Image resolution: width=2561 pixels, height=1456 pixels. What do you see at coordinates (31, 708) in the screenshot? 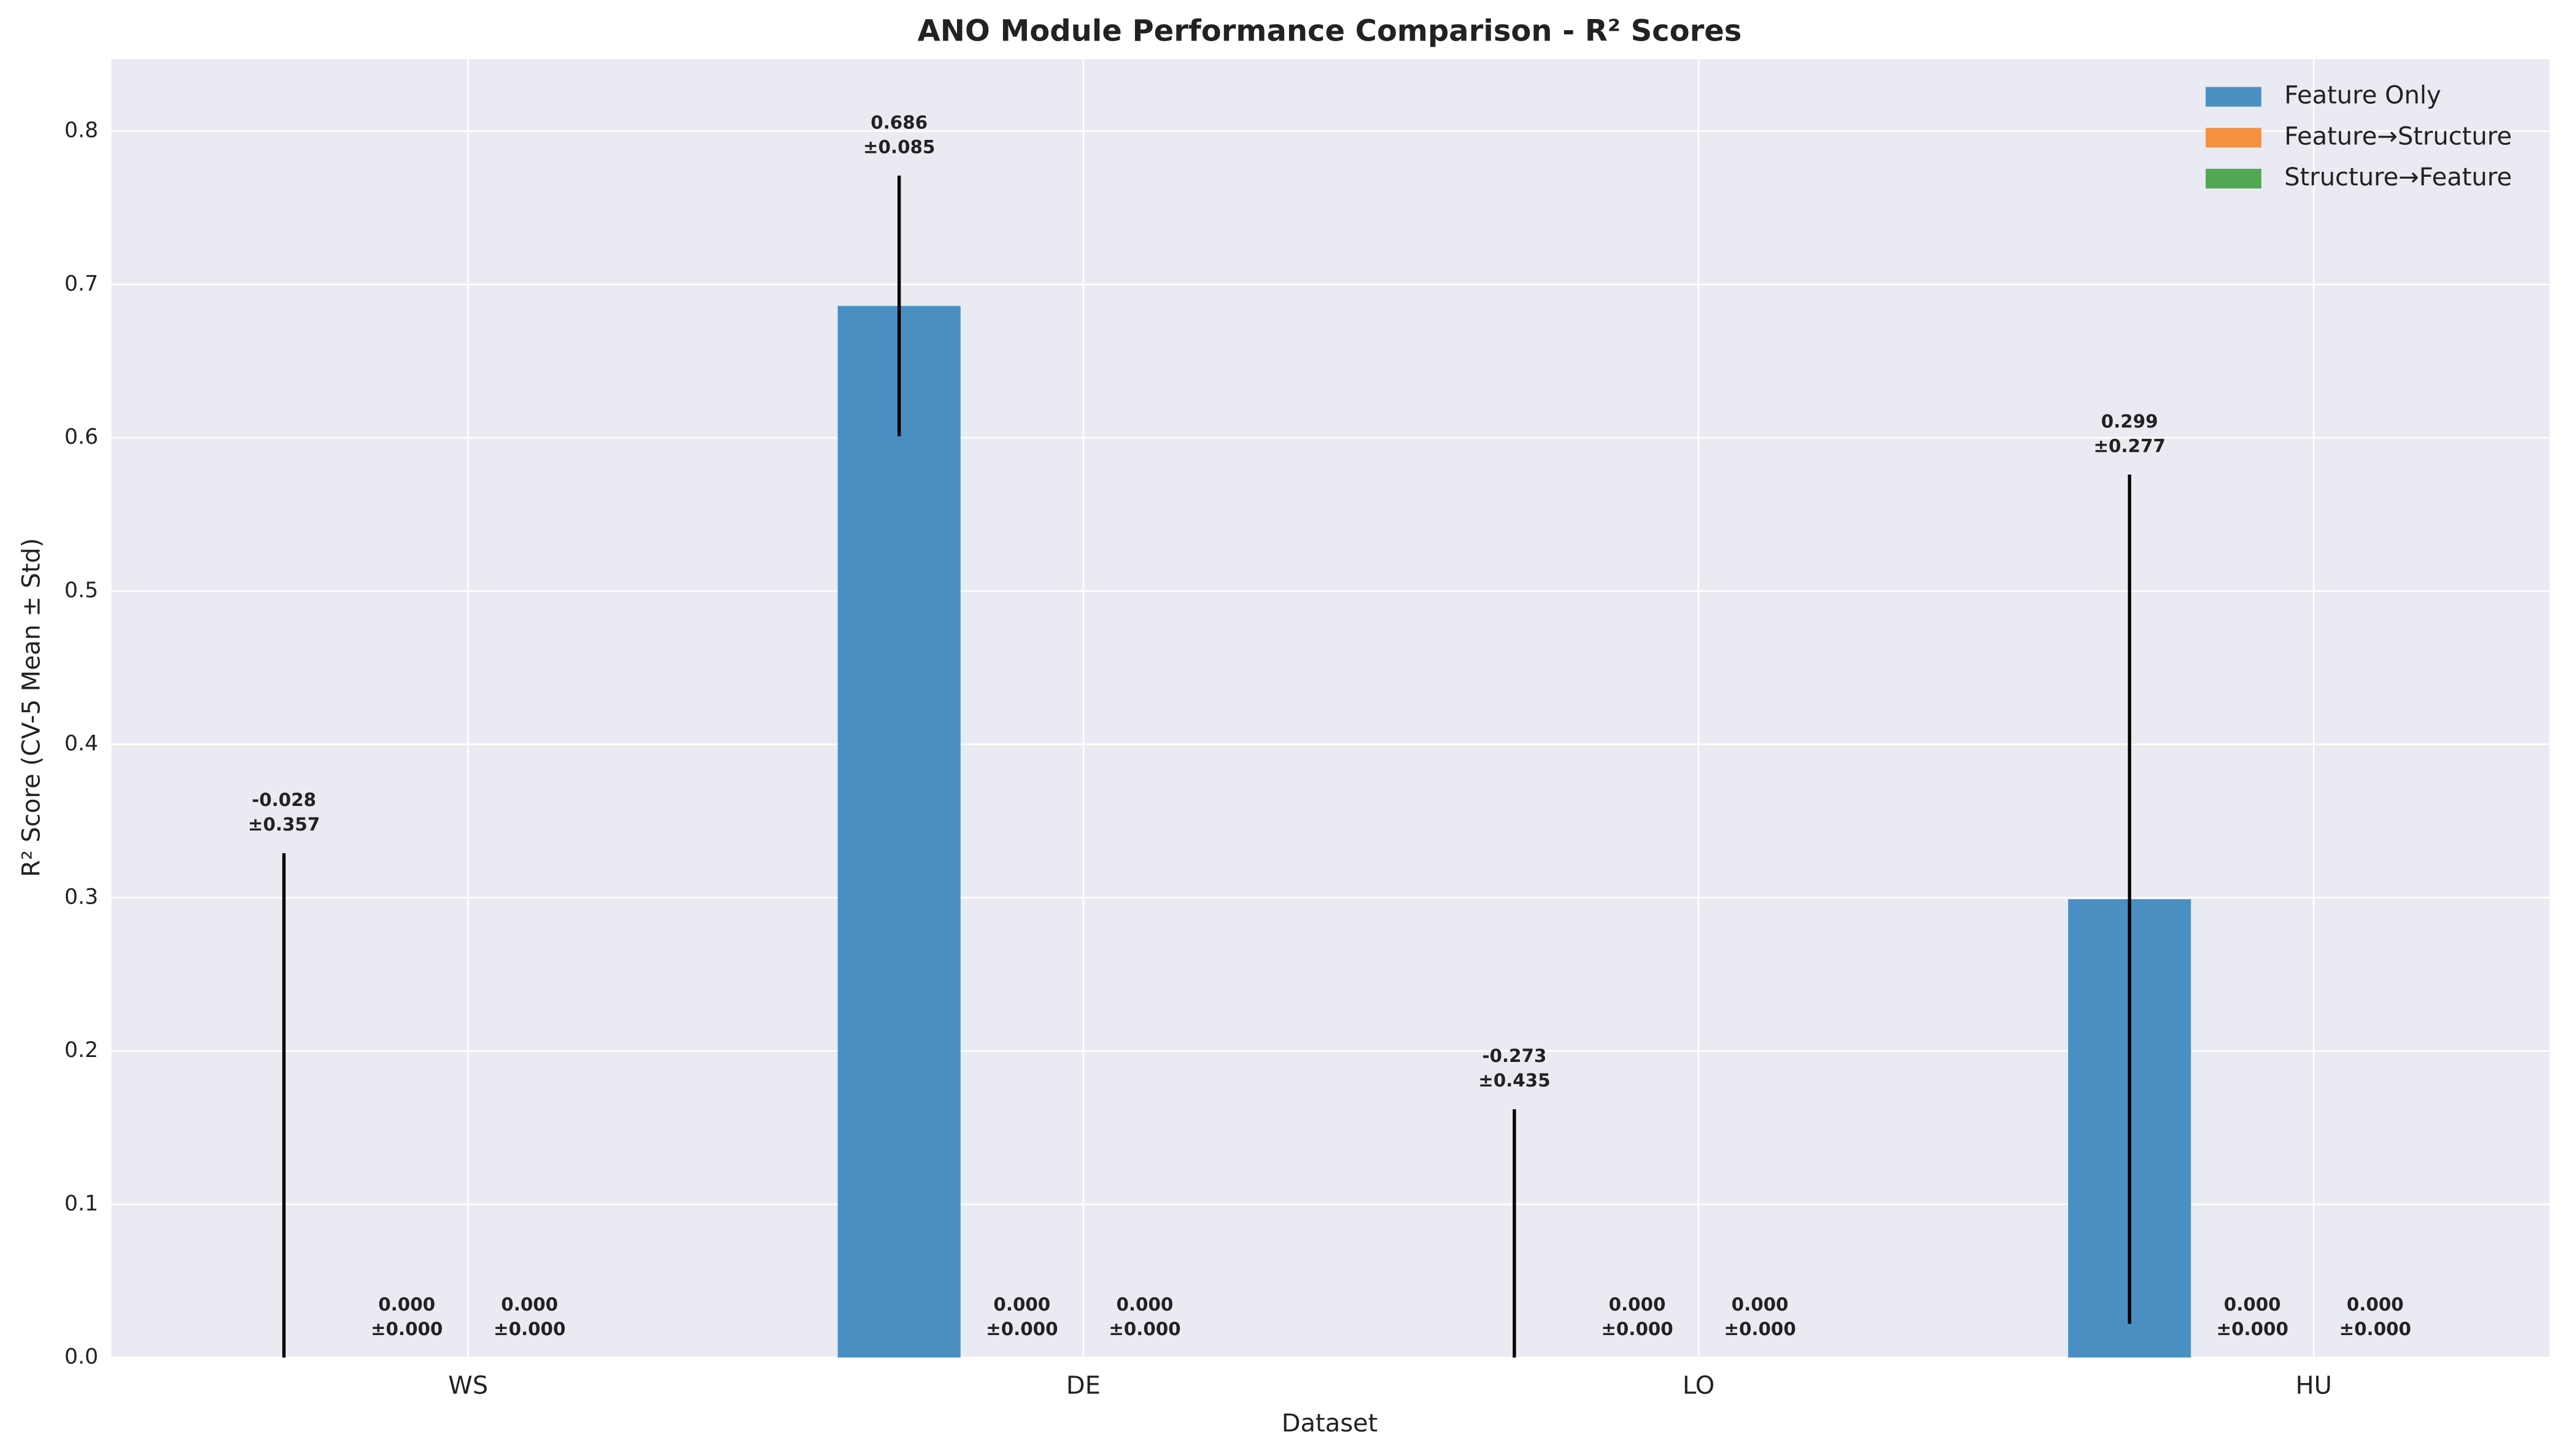
I see `y-axis-label: R² Score (CV-5 Mean ± Std)` at bounding box center [31, 708].